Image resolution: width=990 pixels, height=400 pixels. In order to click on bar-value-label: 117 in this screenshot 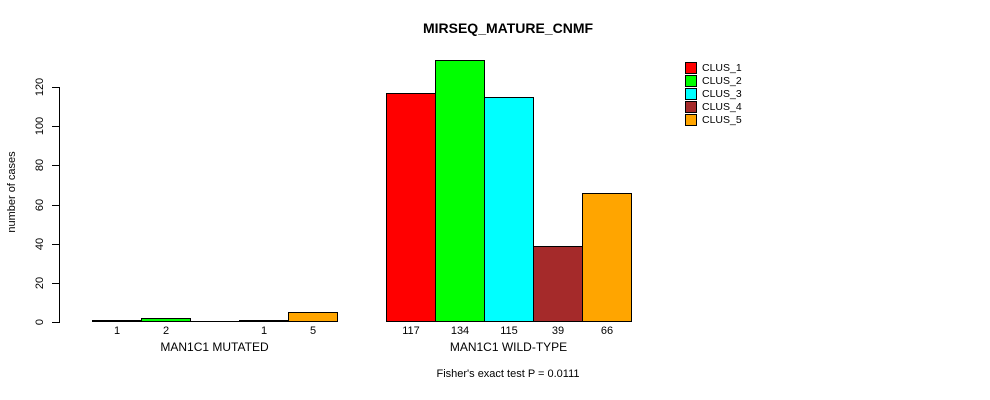, I will do `click(411, 331)`.